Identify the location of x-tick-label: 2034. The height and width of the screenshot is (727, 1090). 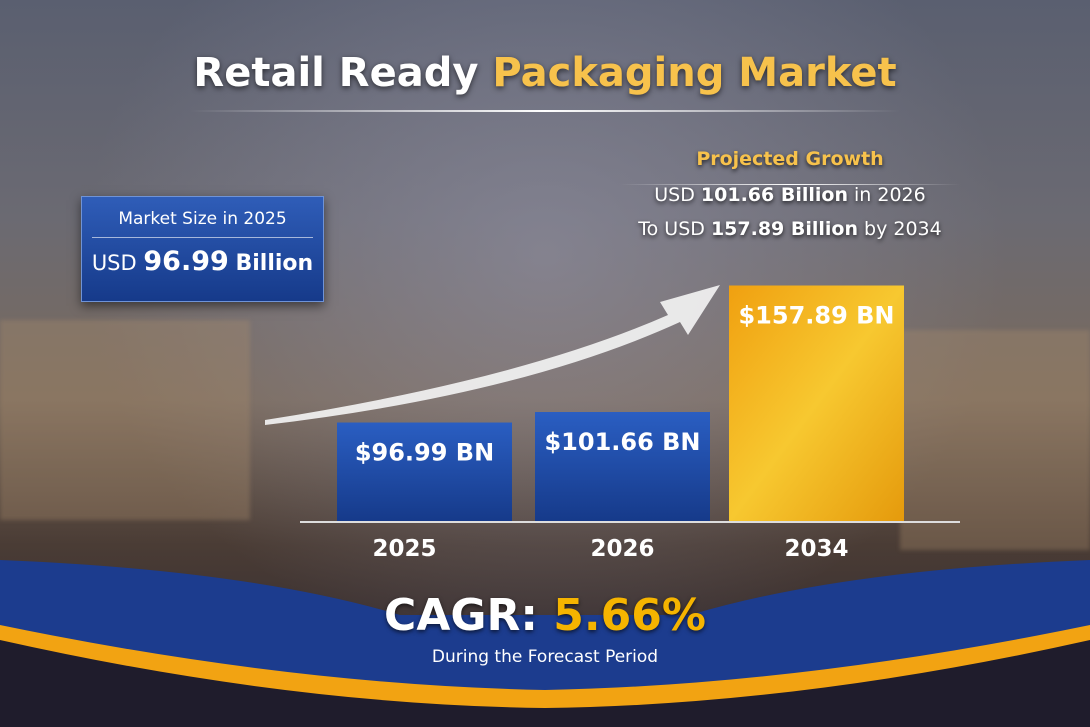
(816, 549).